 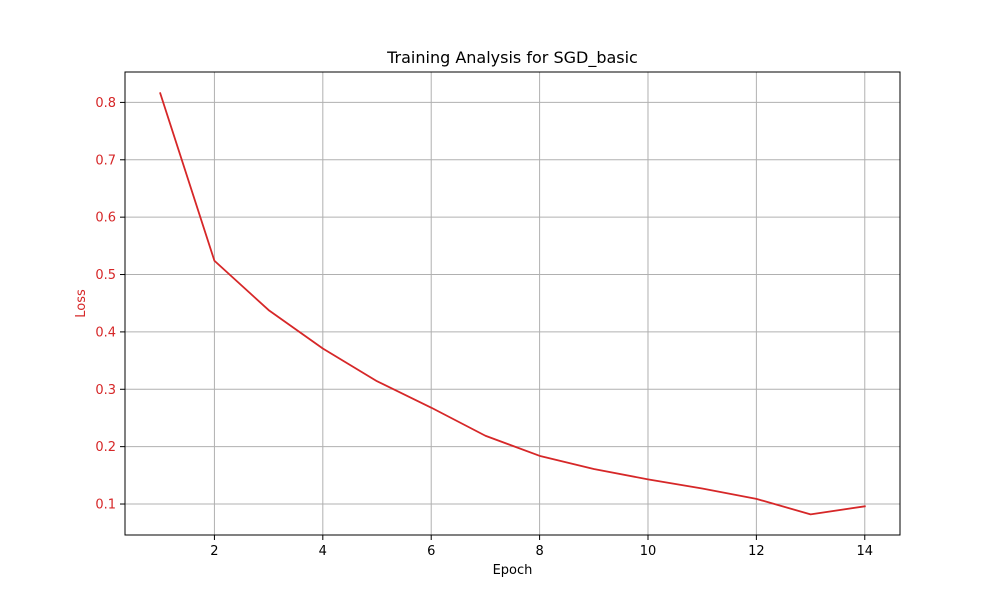 I want to click on y-tick-label: 0.6, so click(x=105, y=218).